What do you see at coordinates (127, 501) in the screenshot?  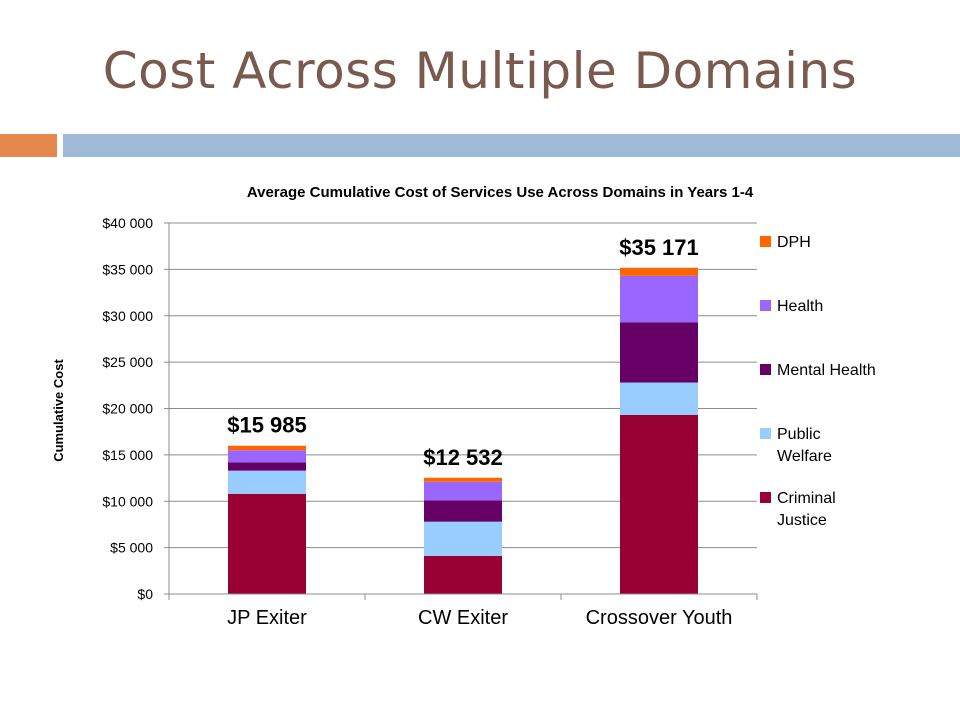 I see `y-tick-label: $10 000` at bounding box center [127, 501].